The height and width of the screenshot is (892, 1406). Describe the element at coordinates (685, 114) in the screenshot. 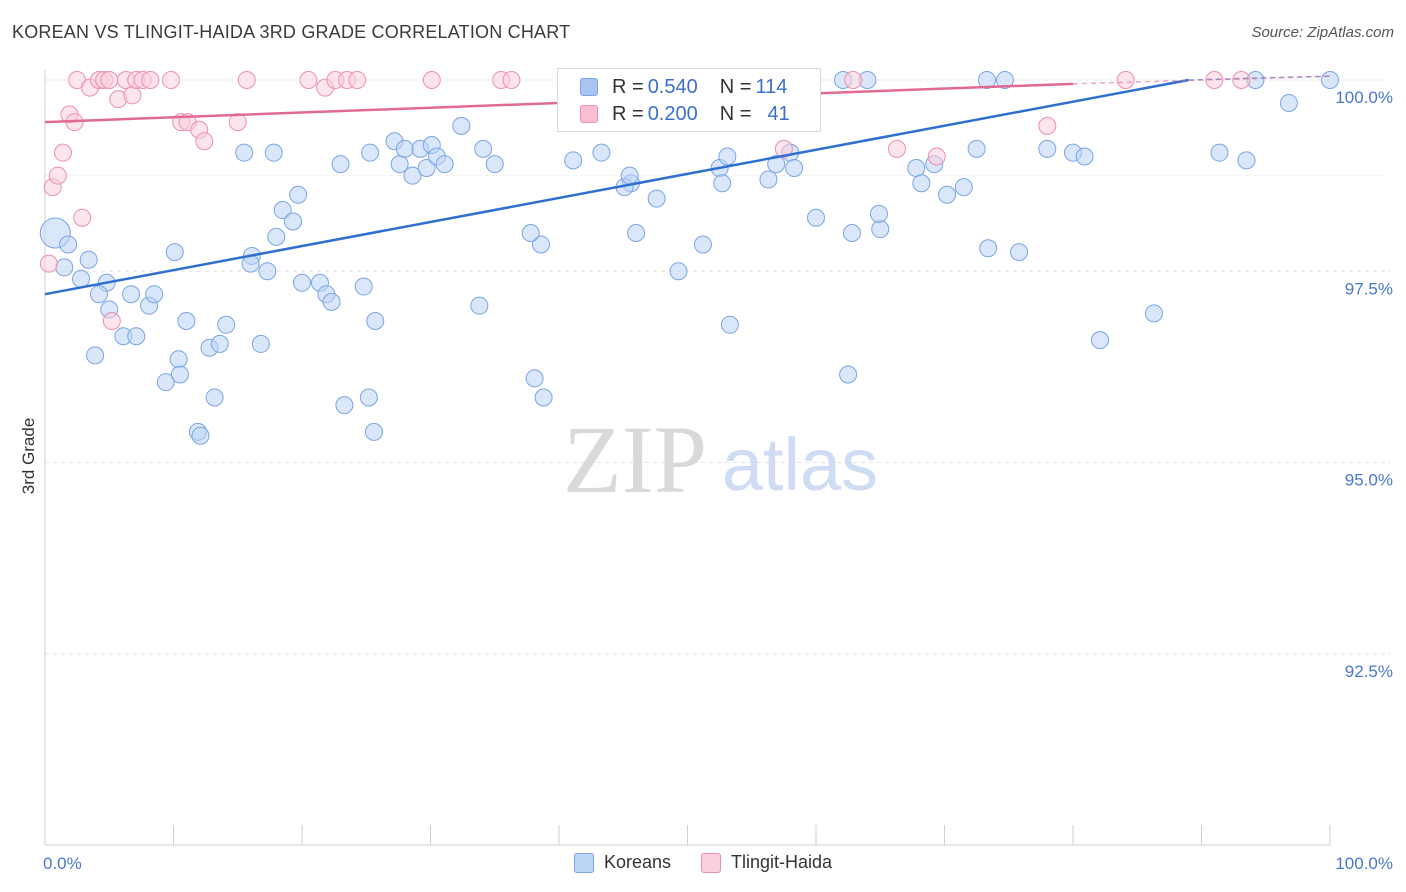

I see `legend-row-tlingit-haida: R = 0.200 N = 41` at that location.